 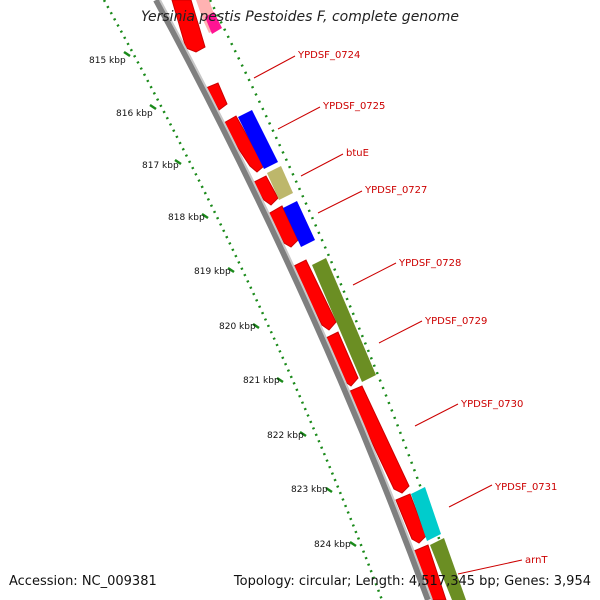 What do you see at coordinates (186, 218) in the screenshot?
I see `kbp-label: 818 kbp` at bounding box center [186, 218].